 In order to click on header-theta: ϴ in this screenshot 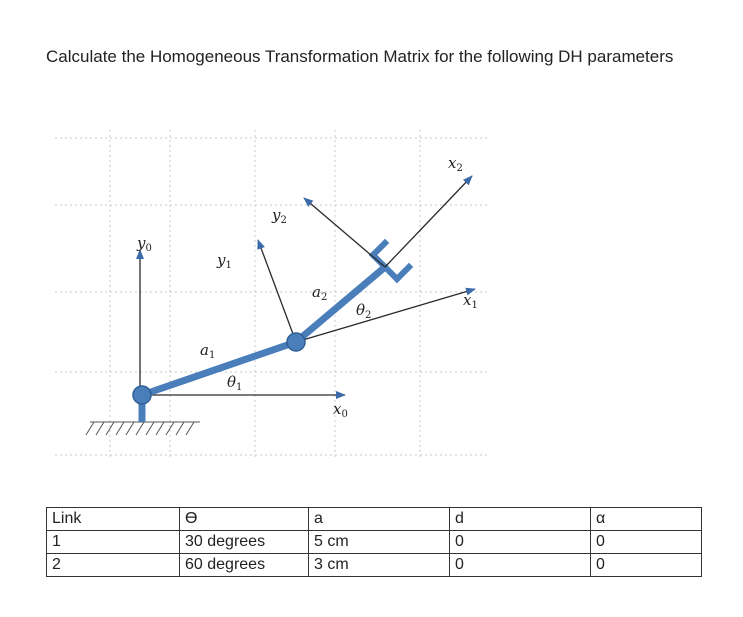, I will do `click(244, 519)`.